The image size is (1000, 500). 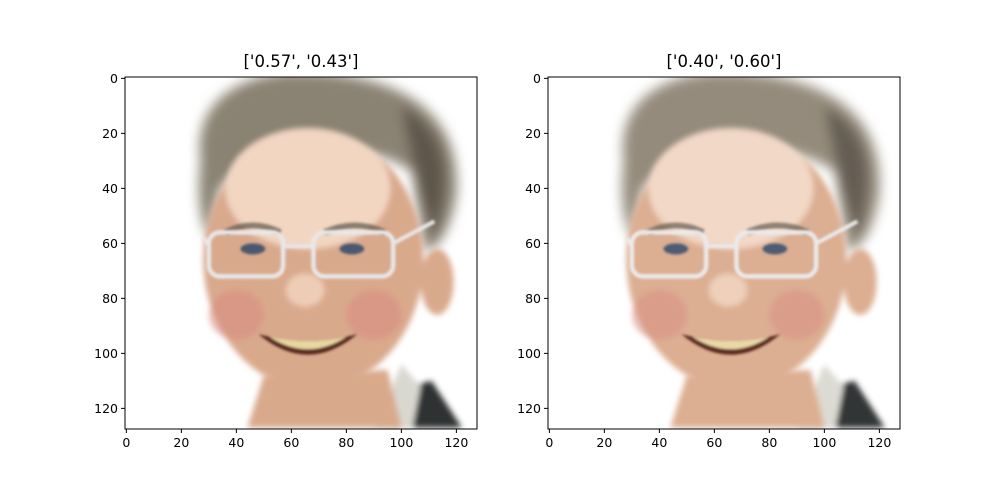 What do you see at coordinates (724, 61) in the screenshot?
I see `subplot-title: ['0.40', '0.60']` at bounding box center [724, 61].